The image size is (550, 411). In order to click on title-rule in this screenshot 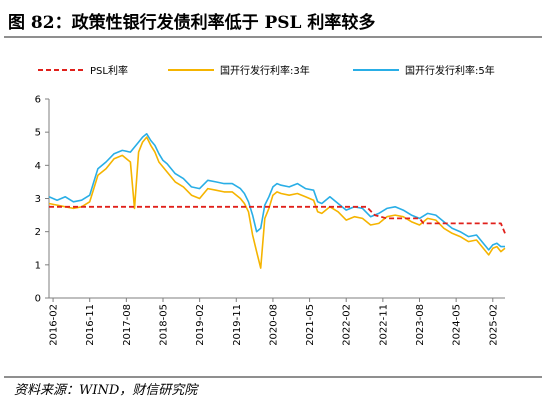, I will do `click(273, 37)`.